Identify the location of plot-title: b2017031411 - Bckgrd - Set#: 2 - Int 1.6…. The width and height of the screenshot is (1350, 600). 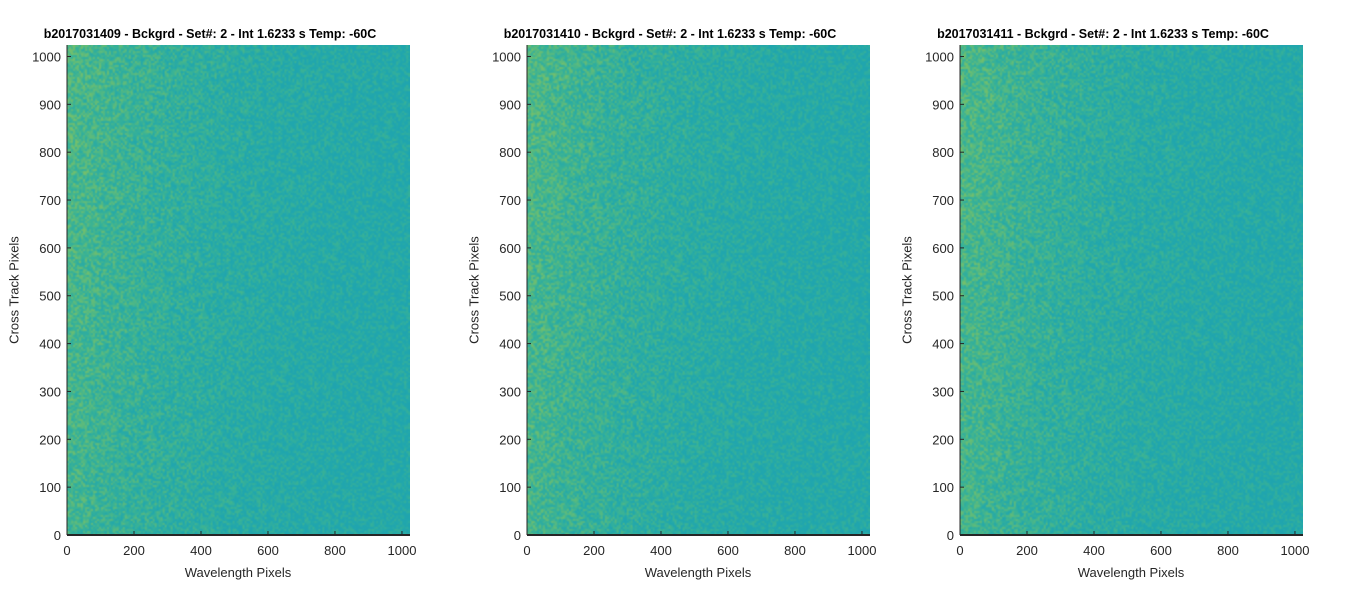
(1103, 34).